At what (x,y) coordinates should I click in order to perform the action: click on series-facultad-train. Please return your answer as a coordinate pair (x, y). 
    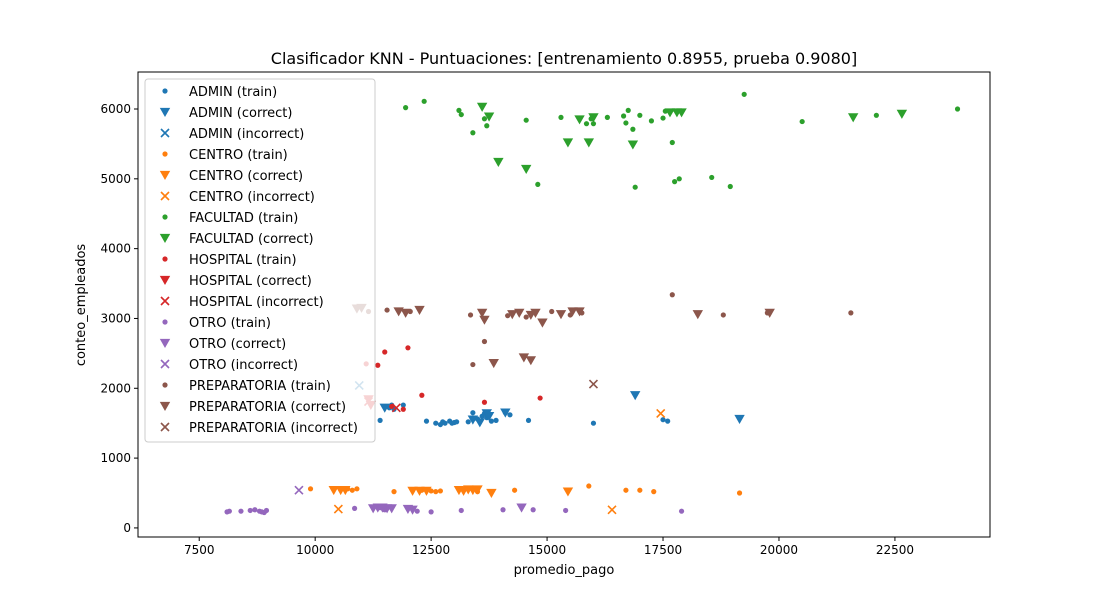
    Looking at the image, I should click on (682, 140).